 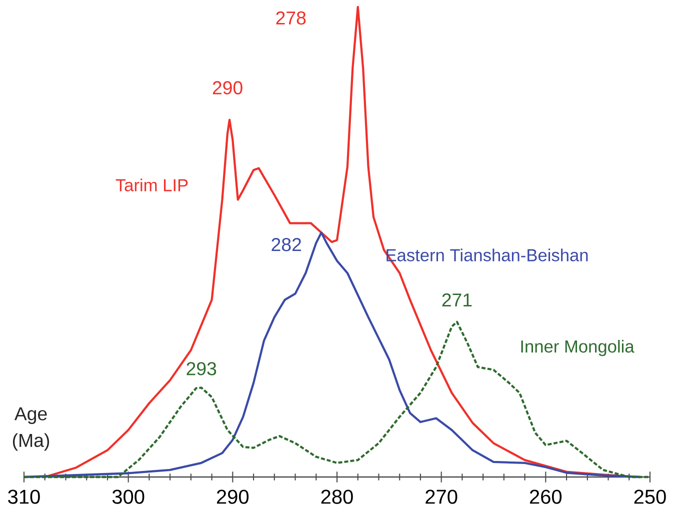 What do you see at coordinates (546, 497) in the screenshot?
I see `x-tick-label: 260` at bounding box center [546, 497].